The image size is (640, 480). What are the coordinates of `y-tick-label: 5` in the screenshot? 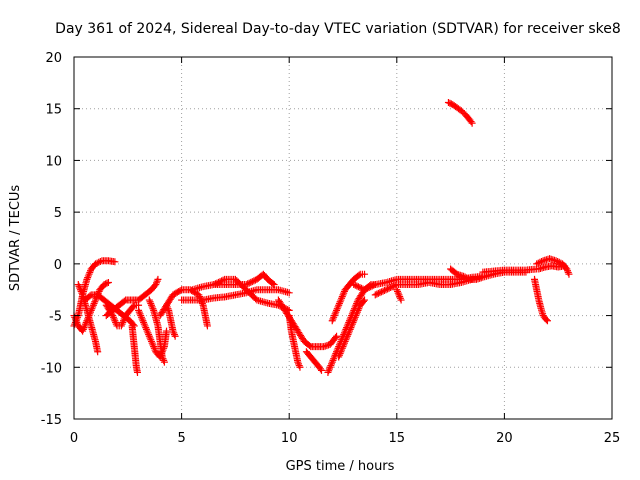 It's located at (58, 213).